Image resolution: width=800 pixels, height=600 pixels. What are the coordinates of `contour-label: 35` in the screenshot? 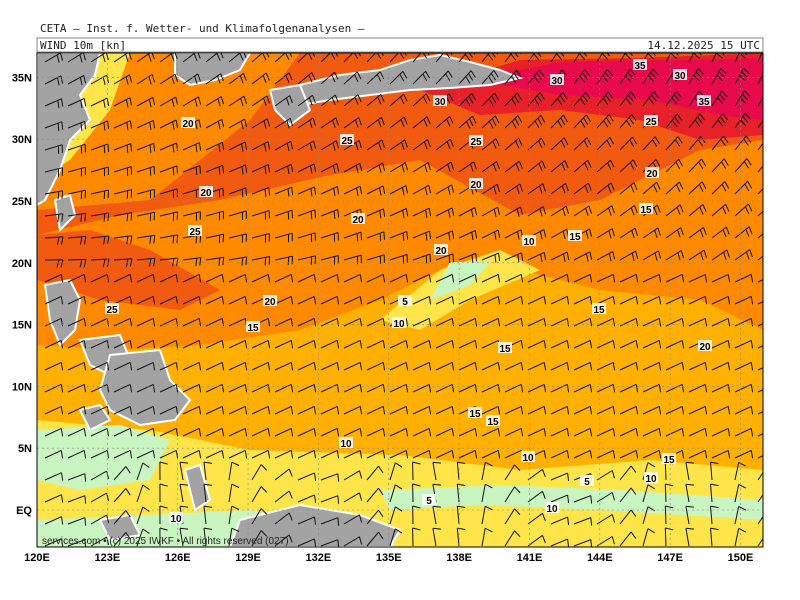 It's located at (640, 66).